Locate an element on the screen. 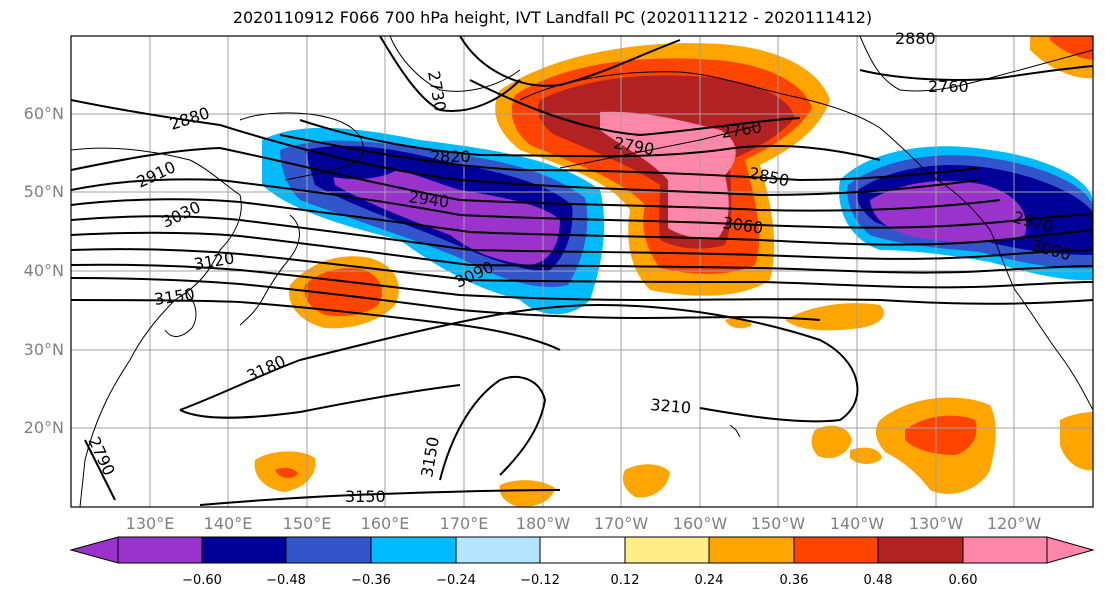 The image size is (1105, 601). pos-japan-inner is located at coordinates (343, 292).